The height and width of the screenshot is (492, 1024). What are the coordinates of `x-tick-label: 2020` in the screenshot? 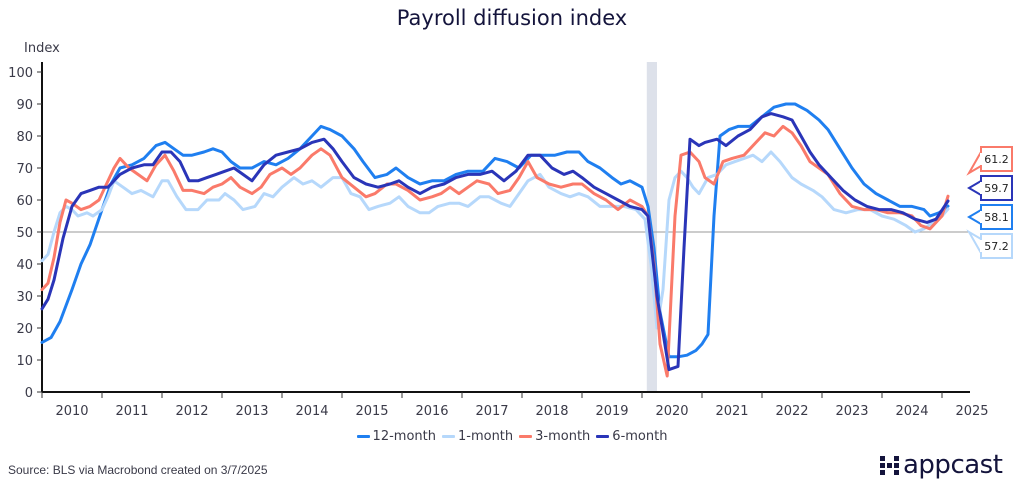 It's located at (671, 411).